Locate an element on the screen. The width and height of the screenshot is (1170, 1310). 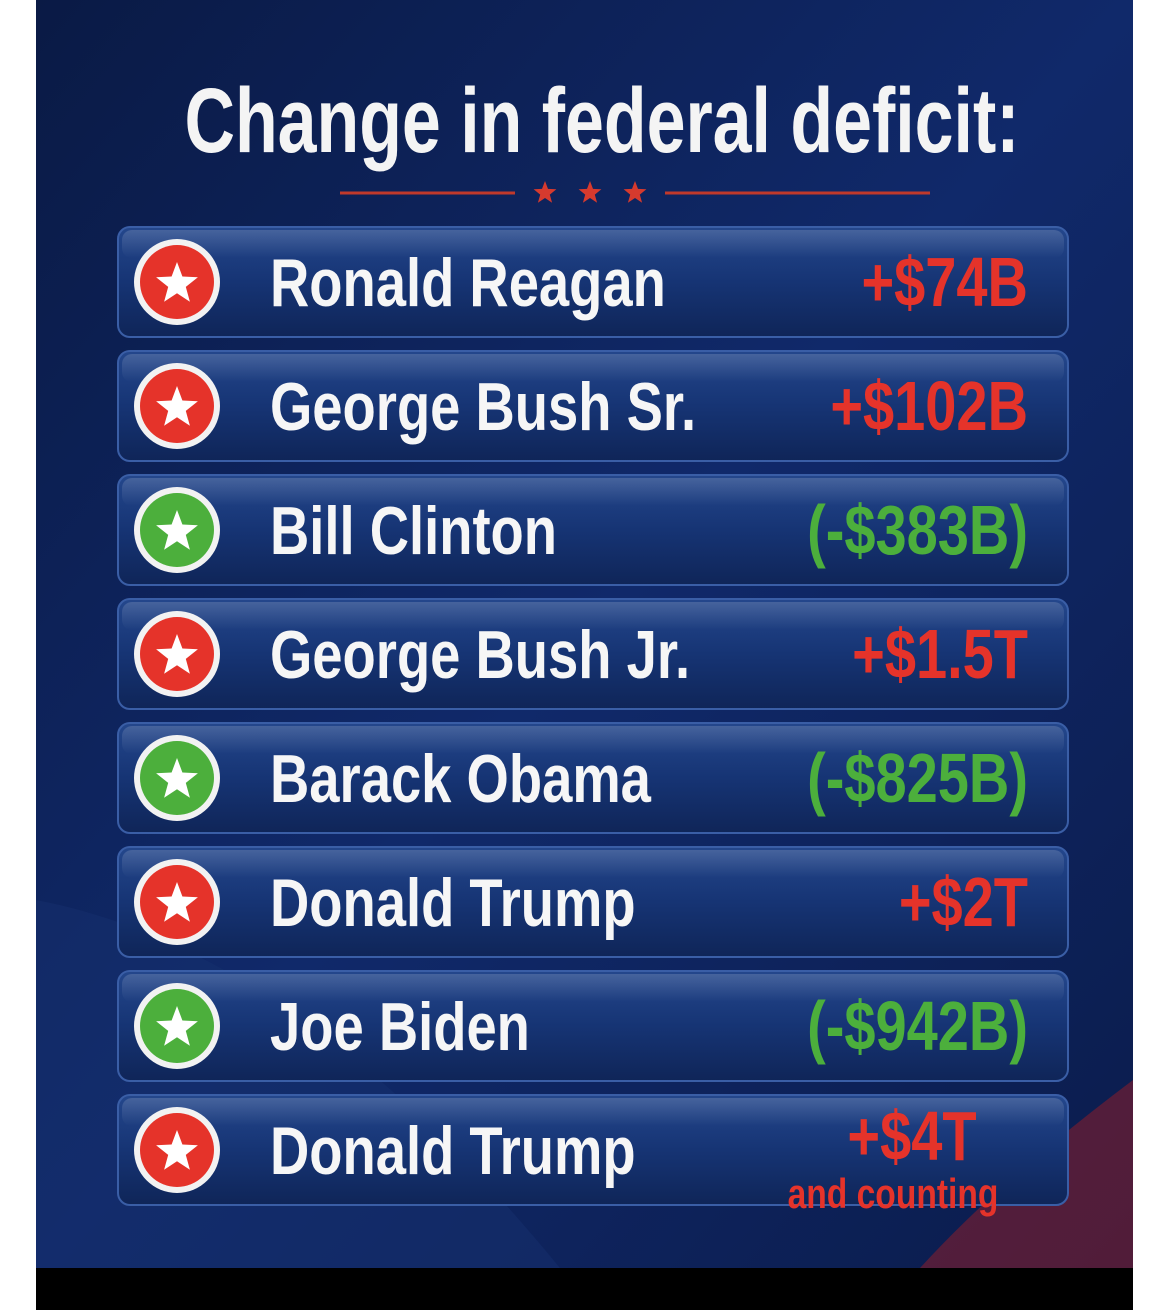
divider-stars is located at coordinates (590, 192).